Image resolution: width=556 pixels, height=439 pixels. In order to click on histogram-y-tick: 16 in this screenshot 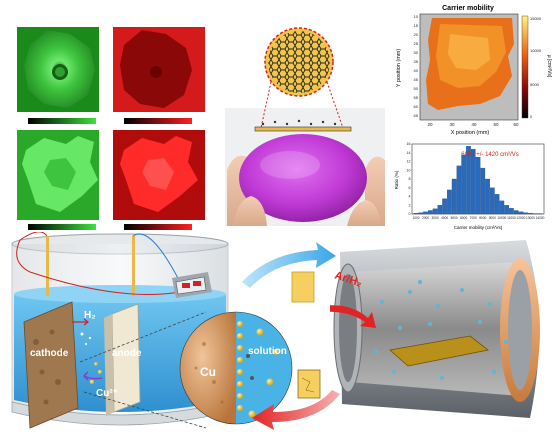, I will do `click(409, 144)`.